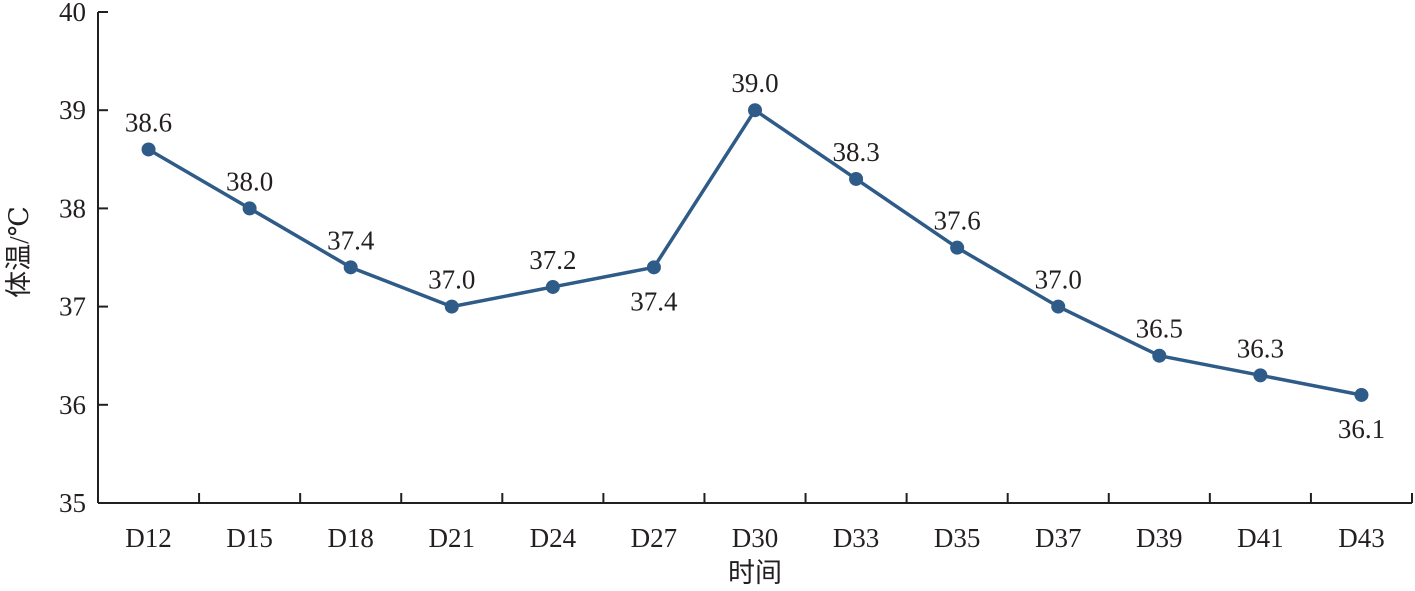 This screenshot has height=591, width=1415. What do you see at coordinates (553, 538) in the screenshot?
I see `x-tick-label: D24` at bounding box center [553, 538].